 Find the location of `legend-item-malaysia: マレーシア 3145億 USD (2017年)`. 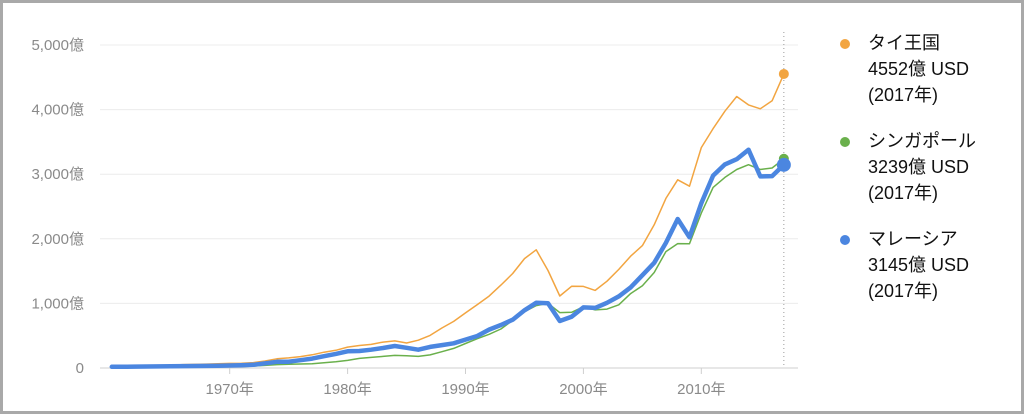

legend-item-malaysia: マレーシア 3145億 USD (2017年) is located at coordinates (923, 265).